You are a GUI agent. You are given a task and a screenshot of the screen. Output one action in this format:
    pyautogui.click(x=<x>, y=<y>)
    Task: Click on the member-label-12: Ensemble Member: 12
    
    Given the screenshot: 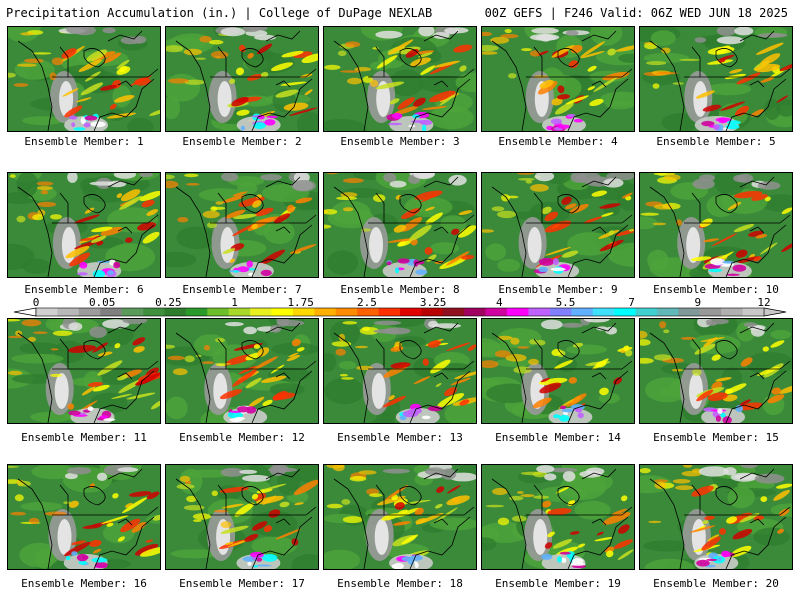 What is the action you would take?
    pyautogui.click(x=242, y=437)
    